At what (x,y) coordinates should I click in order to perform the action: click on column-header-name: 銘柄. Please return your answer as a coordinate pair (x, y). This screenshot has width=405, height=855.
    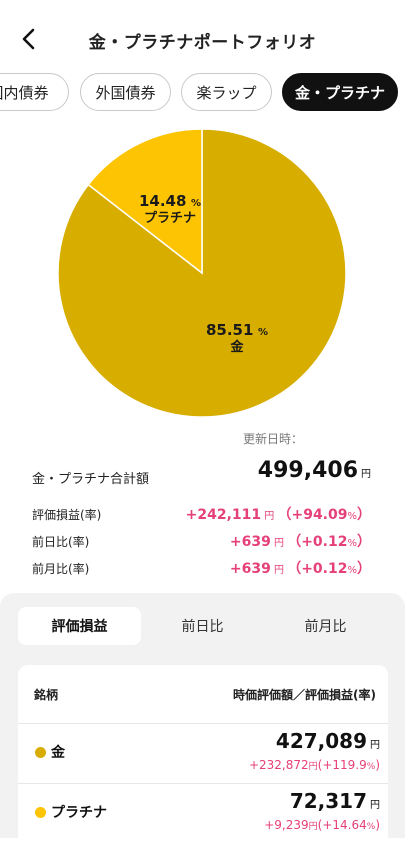
    Looking at the image, I should click on (46, 695).